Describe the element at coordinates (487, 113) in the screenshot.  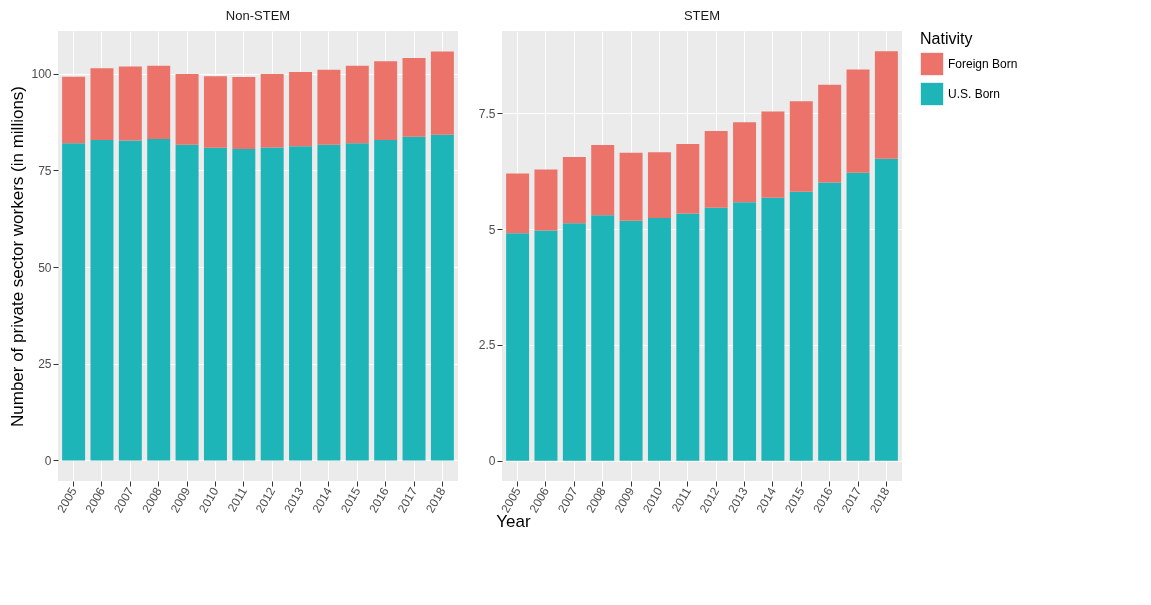
I see `y-tick-label: 7.5` at that location.